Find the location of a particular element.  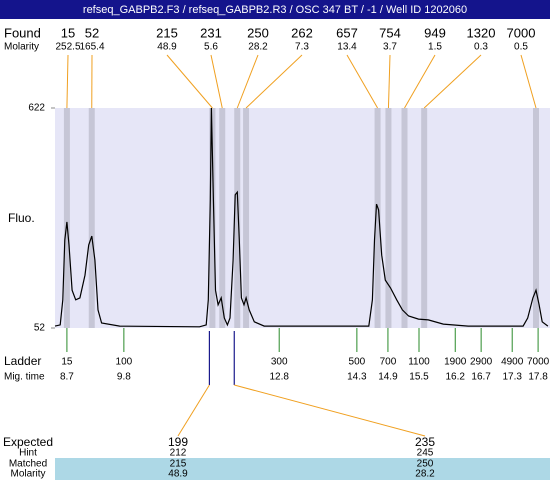

ladder-mig-time: 17.3 is located at coordinates (512, 377).